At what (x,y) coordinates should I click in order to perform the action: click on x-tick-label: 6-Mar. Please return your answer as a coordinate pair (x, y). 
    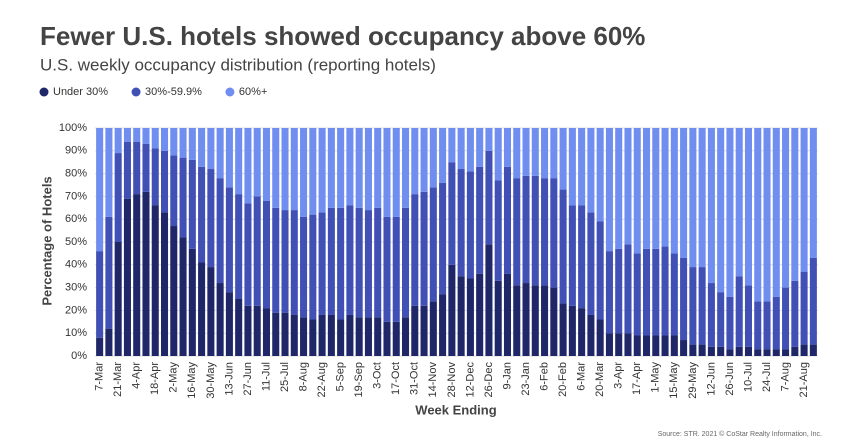
    Looking at the image, I should click on (582, 376).